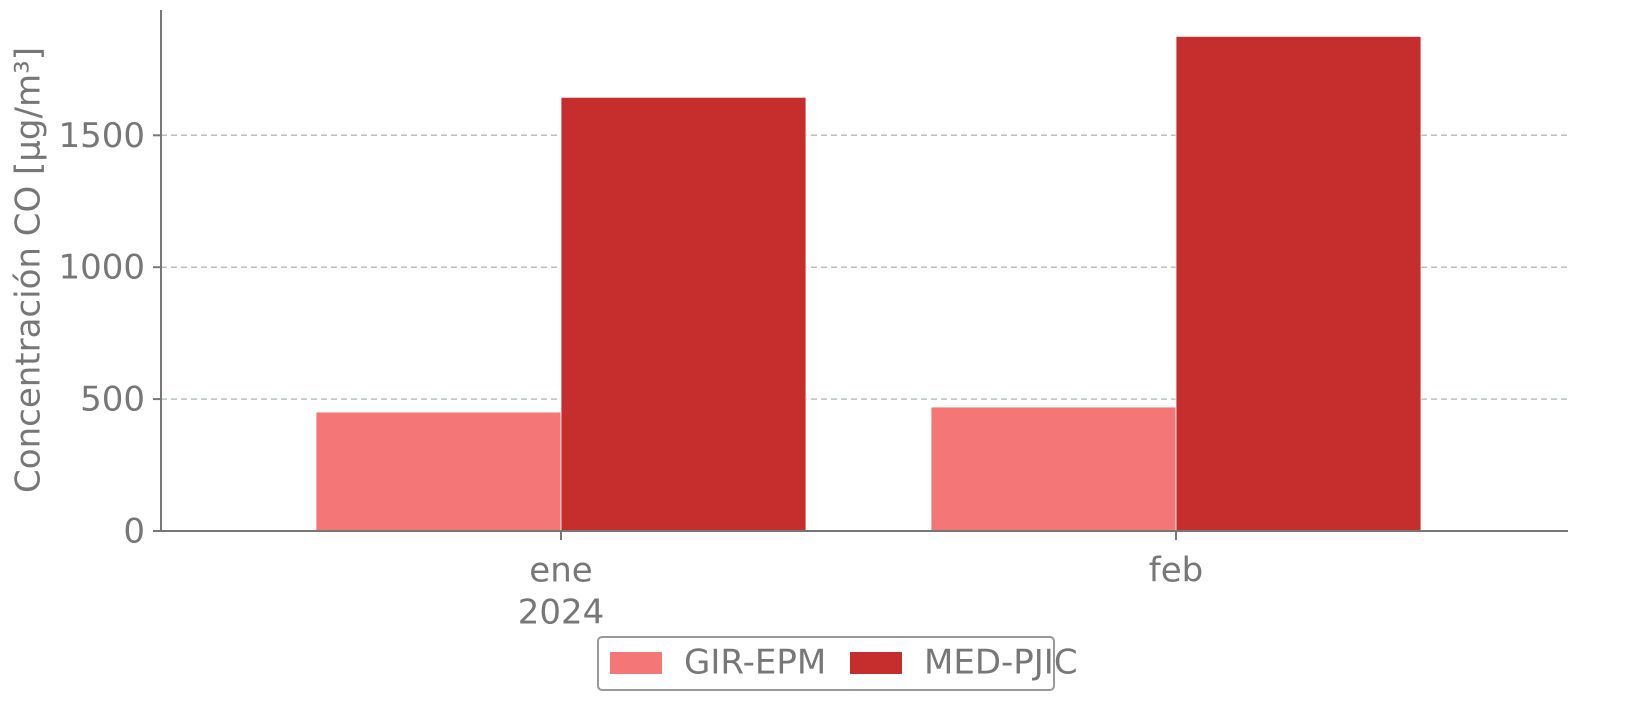 This screenshot has height=718, width=1629. I want to click on y-tick-label: 0, so click(134, 532).